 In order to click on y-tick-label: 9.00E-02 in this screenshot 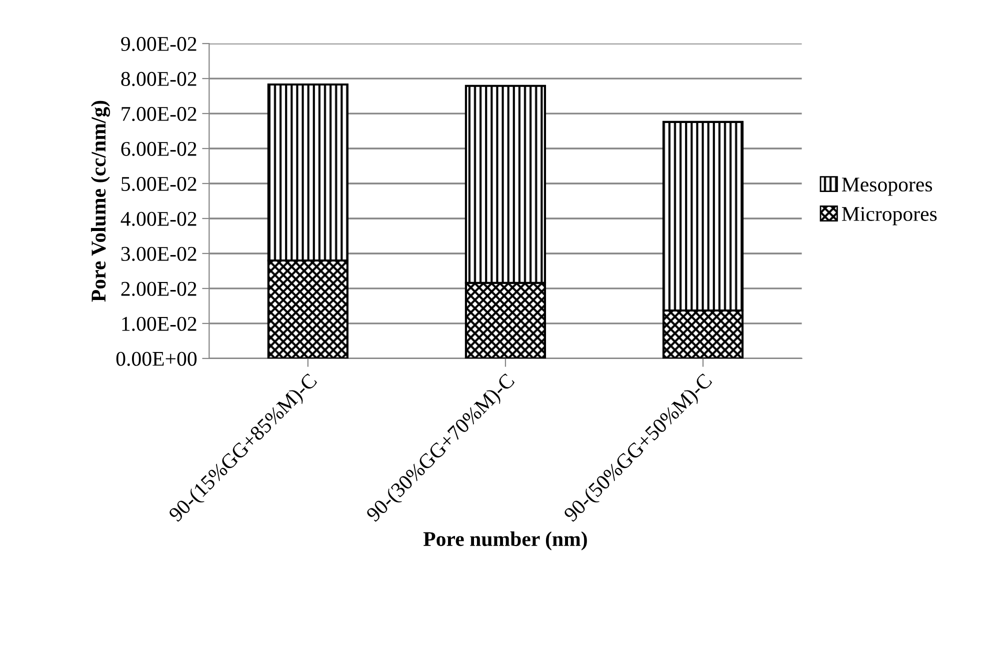, I will do `click(158, 44)`.